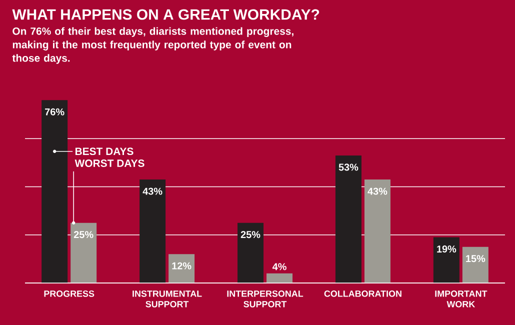 This screenshot has width=515, height=325. What do you see at coordinates (265, 299) in the screenshot?
I see `x-tick-label: INTERPERSONAL SUPPORT` at bounding box center [265, 299].